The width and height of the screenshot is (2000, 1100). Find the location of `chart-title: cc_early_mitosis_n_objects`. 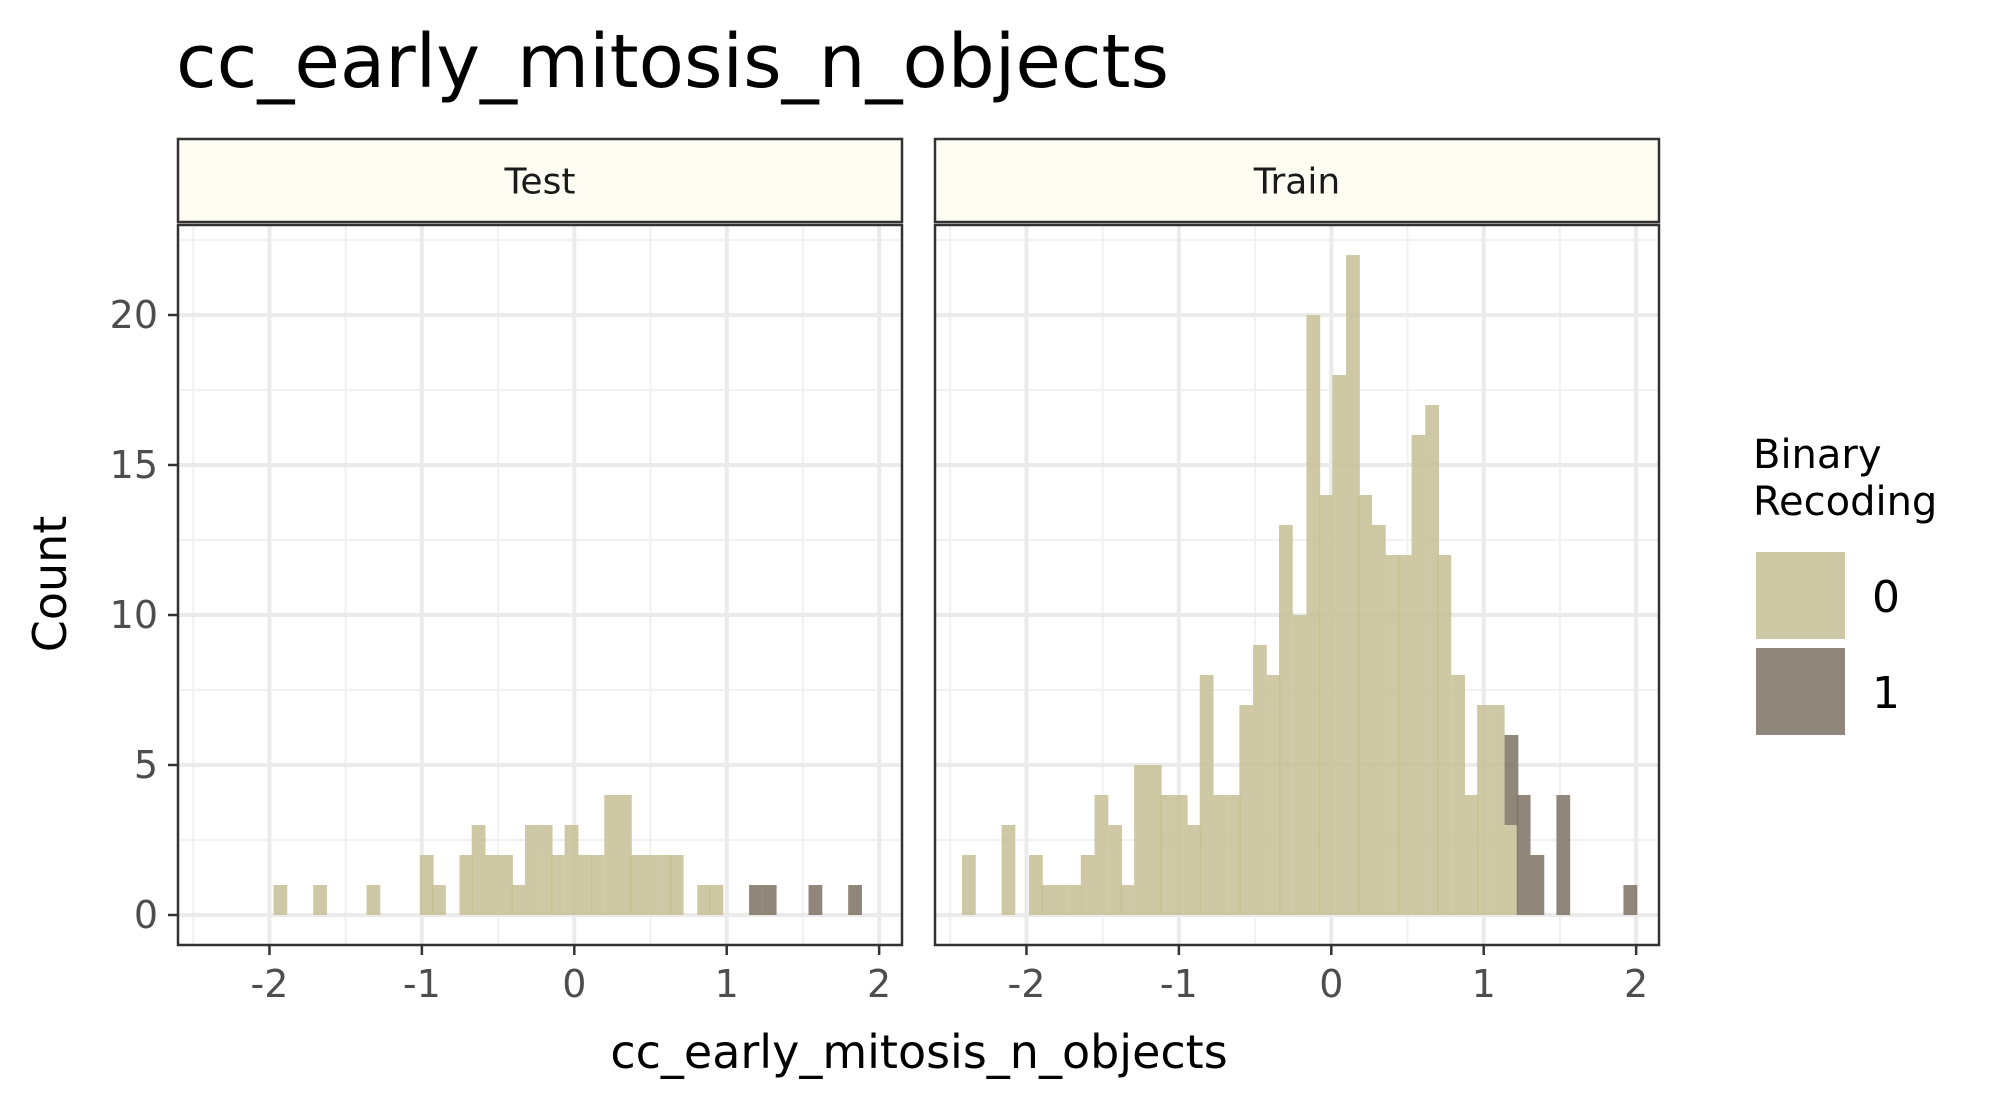

chart-title: cc_early_mitosis_n_objects is located at coordinates (672, 62).